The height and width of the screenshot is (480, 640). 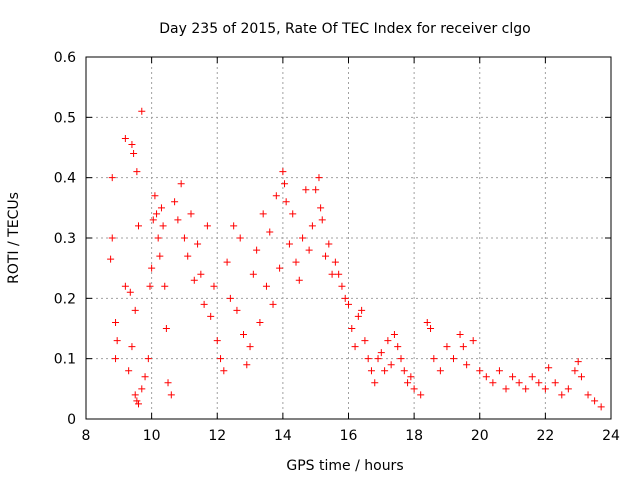 I want to click on x-tick-label: 8, so click(x=86, y=436).